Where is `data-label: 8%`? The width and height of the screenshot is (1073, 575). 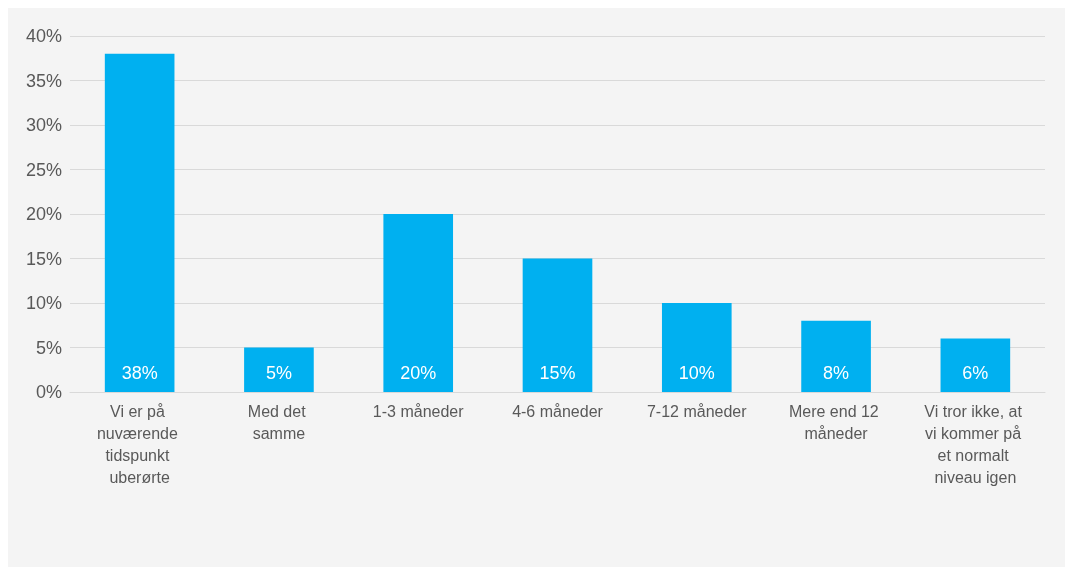 data-label: 8% is located at coordinates (836, 373).